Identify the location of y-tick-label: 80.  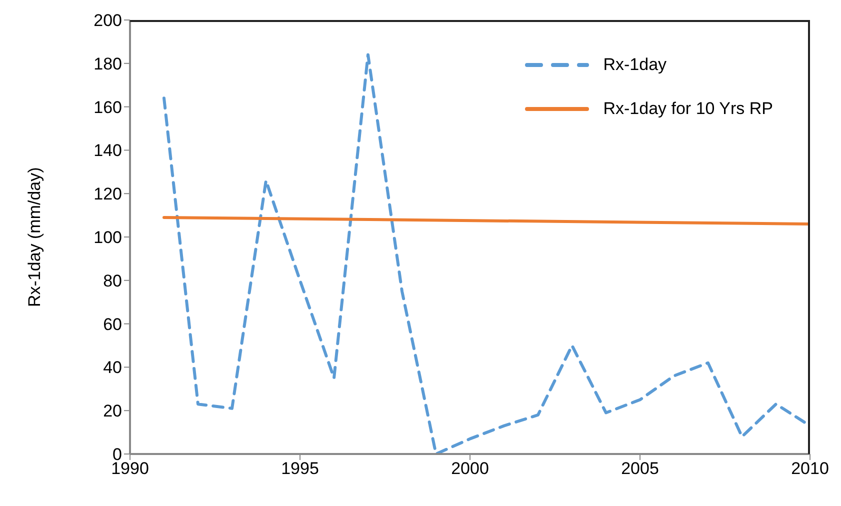
(112, 280).